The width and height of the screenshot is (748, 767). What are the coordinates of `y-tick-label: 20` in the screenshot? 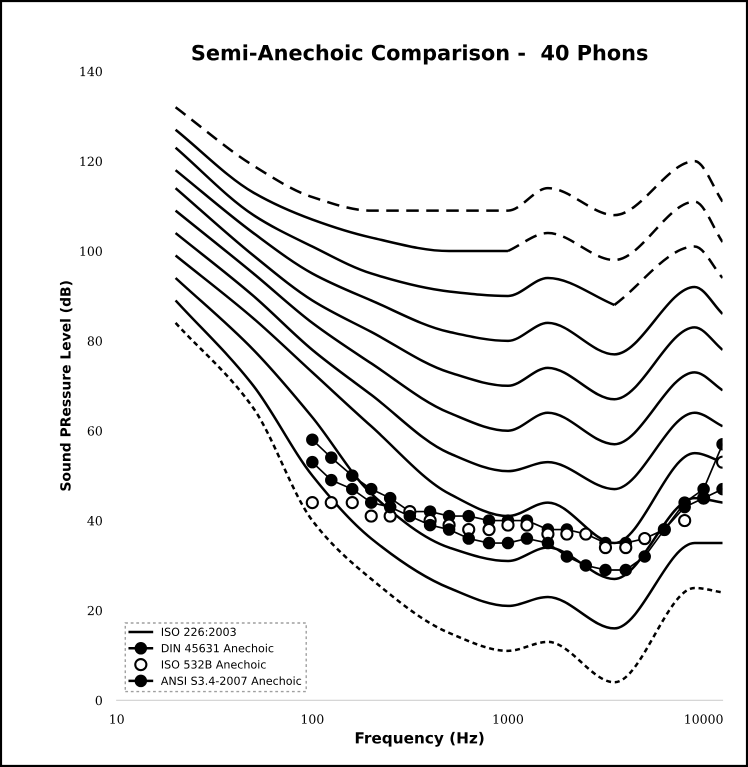 It's located at (95, 611).